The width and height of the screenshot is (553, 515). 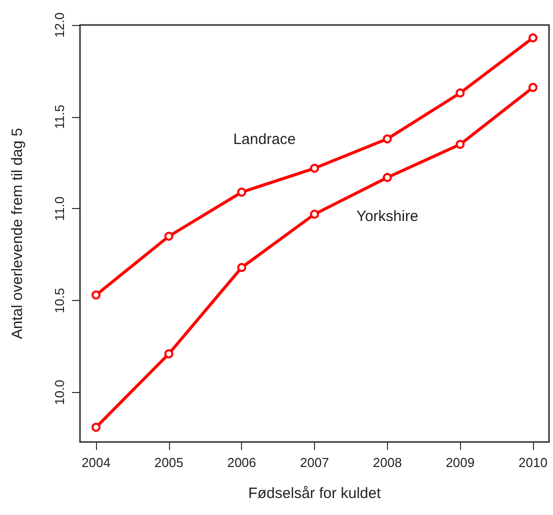 I want to click on y-axis-title: Antal overlevende frem til dag 5, so click(x=17, y=233).